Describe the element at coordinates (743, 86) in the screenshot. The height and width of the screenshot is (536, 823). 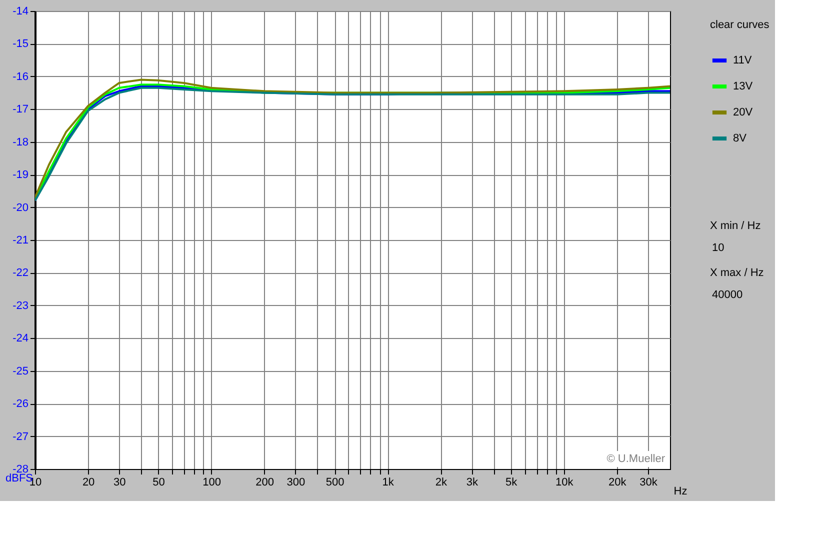
I see `legend-label: 13V` at that location.